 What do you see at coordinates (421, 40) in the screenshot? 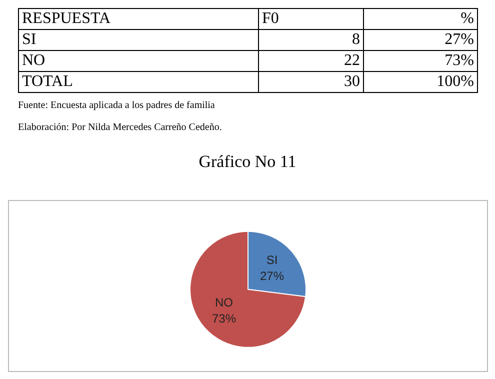
I see `text: 27%` at bounding box center [421, 40].